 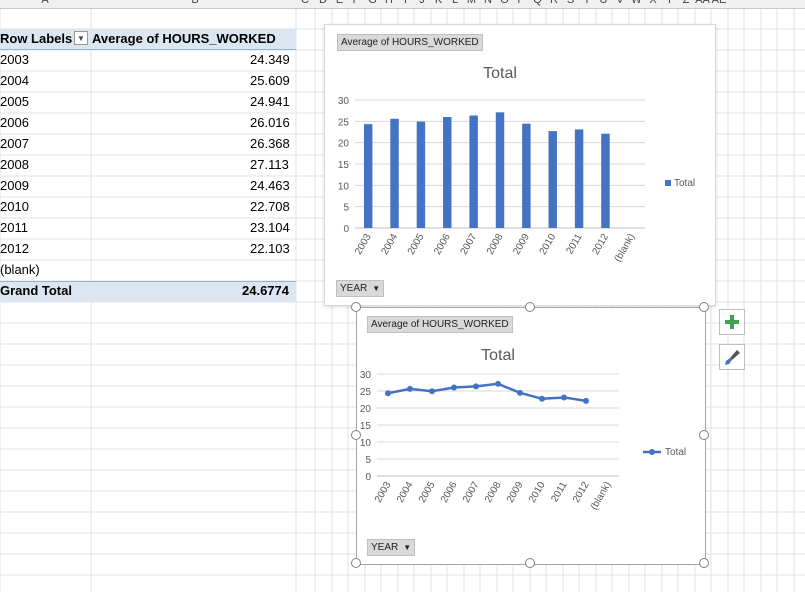 What do you see at coordinates (636, 3) in the screenshot?
I see `column-letter: W` at bounding box center [636, 3].